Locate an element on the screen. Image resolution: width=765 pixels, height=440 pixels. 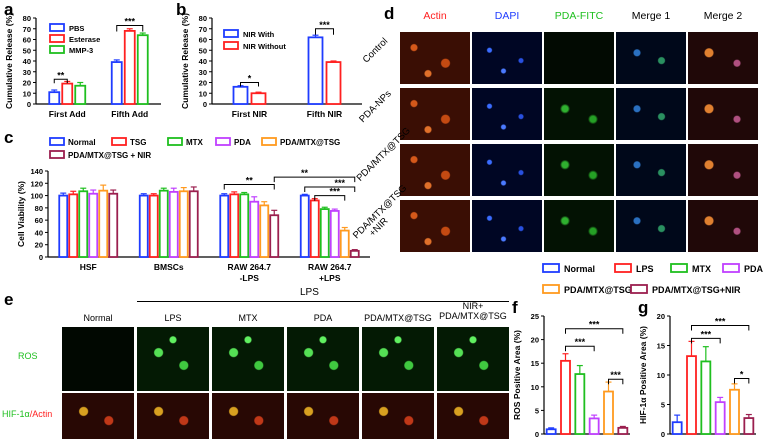
legend-label: TSG is located at coordinates (138, 142).